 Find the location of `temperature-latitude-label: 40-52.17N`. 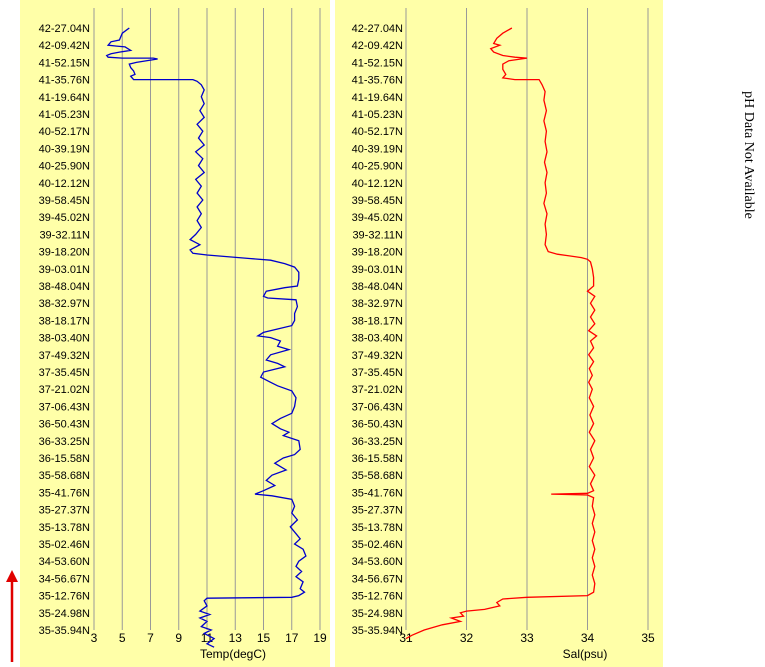

temperature-latitude-label: 40-52.17N is located at coordinates (64, 132).